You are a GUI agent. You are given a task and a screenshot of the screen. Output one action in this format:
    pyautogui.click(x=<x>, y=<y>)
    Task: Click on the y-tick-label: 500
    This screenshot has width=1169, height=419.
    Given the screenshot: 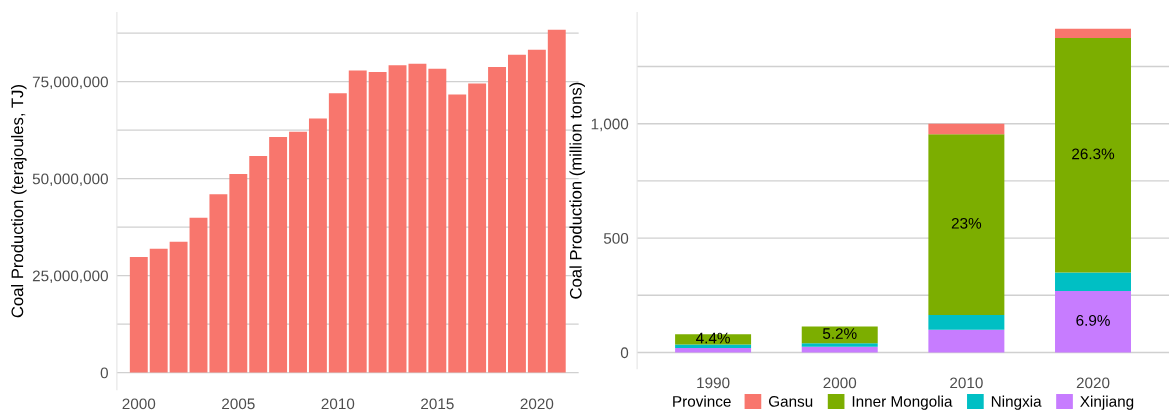 What is the action you would take?
    pyautogui.click(x=616, y=238)
    